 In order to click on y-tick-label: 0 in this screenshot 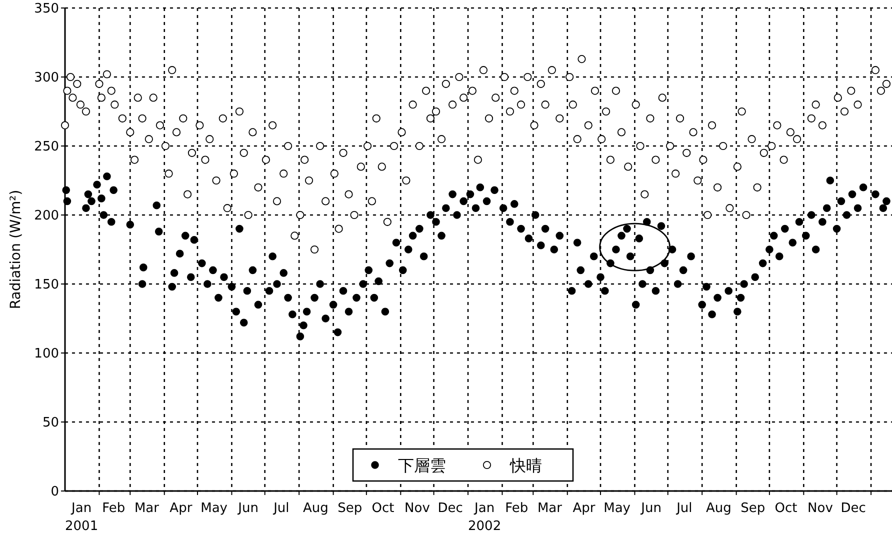, I will do `click(54, 492)`.